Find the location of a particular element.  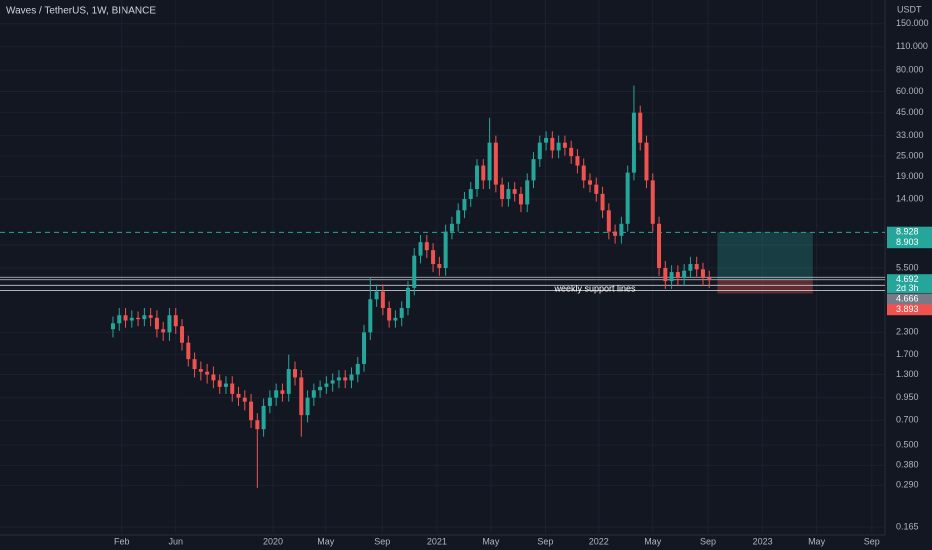

x-tick-label: 2020 is located at coordinates (273, 541).